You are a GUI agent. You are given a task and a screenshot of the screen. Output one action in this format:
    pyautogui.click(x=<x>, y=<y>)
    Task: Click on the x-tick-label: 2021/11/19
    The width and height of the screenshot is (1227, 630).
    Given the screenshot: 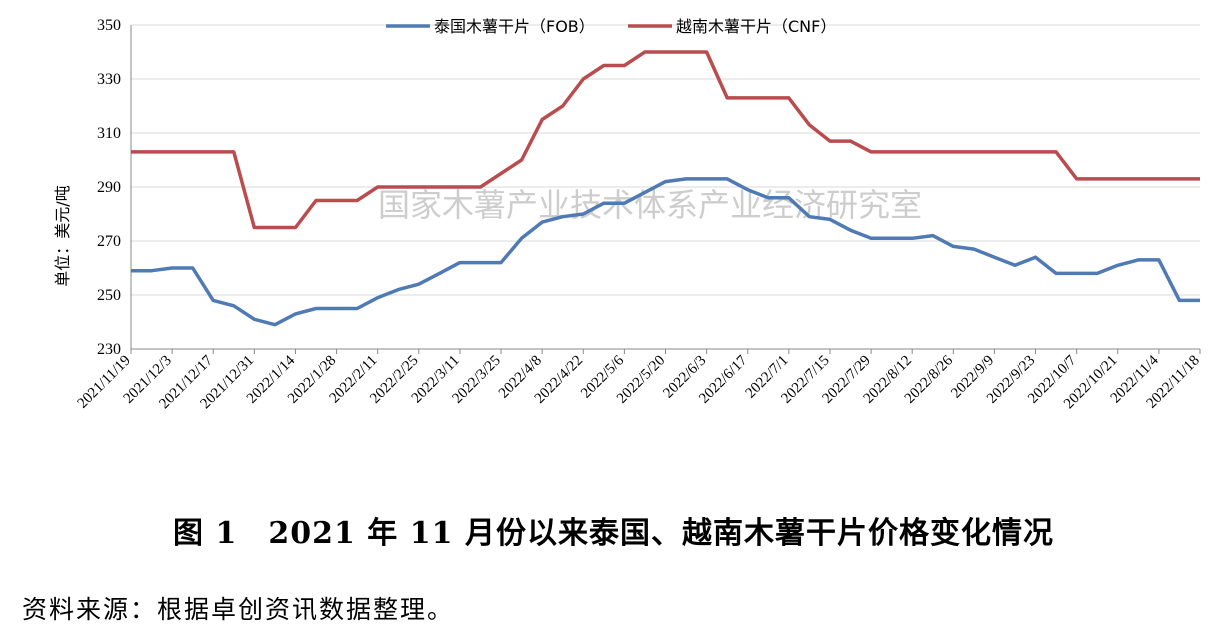 What is the action you would take?
    pyautogui.click(x=104, y=382)
    